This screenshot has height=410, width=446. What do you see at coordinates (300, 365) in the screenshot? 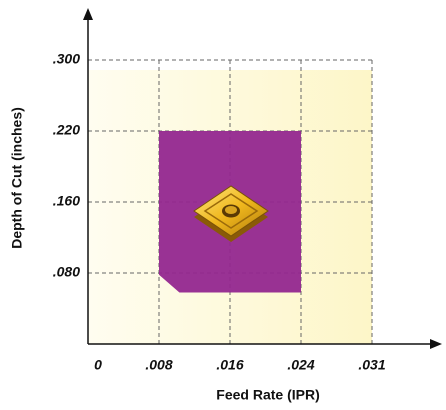
I see `x-tick-label: .024` at bounding box center [300, 365].